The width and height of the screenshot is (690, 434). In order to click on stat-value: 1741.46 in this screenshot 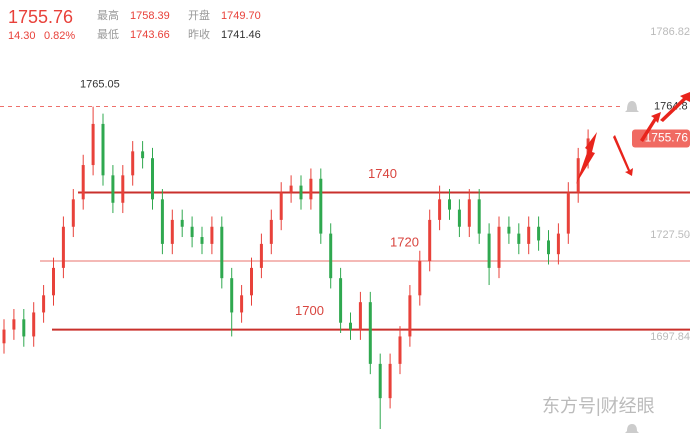, I will do `click(241, 35)`.